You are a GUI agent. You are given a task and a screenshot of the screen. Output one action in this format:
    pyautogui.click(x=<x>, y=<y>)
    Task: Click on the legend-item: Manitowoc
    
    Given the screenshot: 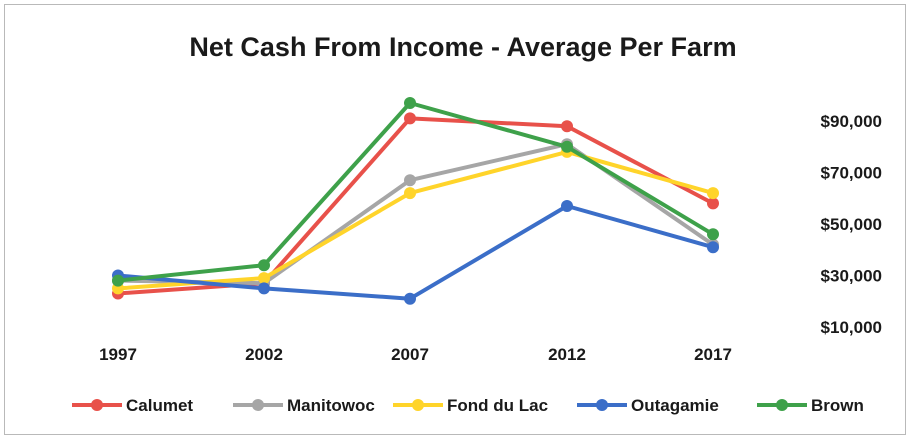 What is the action you would take?
    pyautogui.click(x=304, y=405)
    